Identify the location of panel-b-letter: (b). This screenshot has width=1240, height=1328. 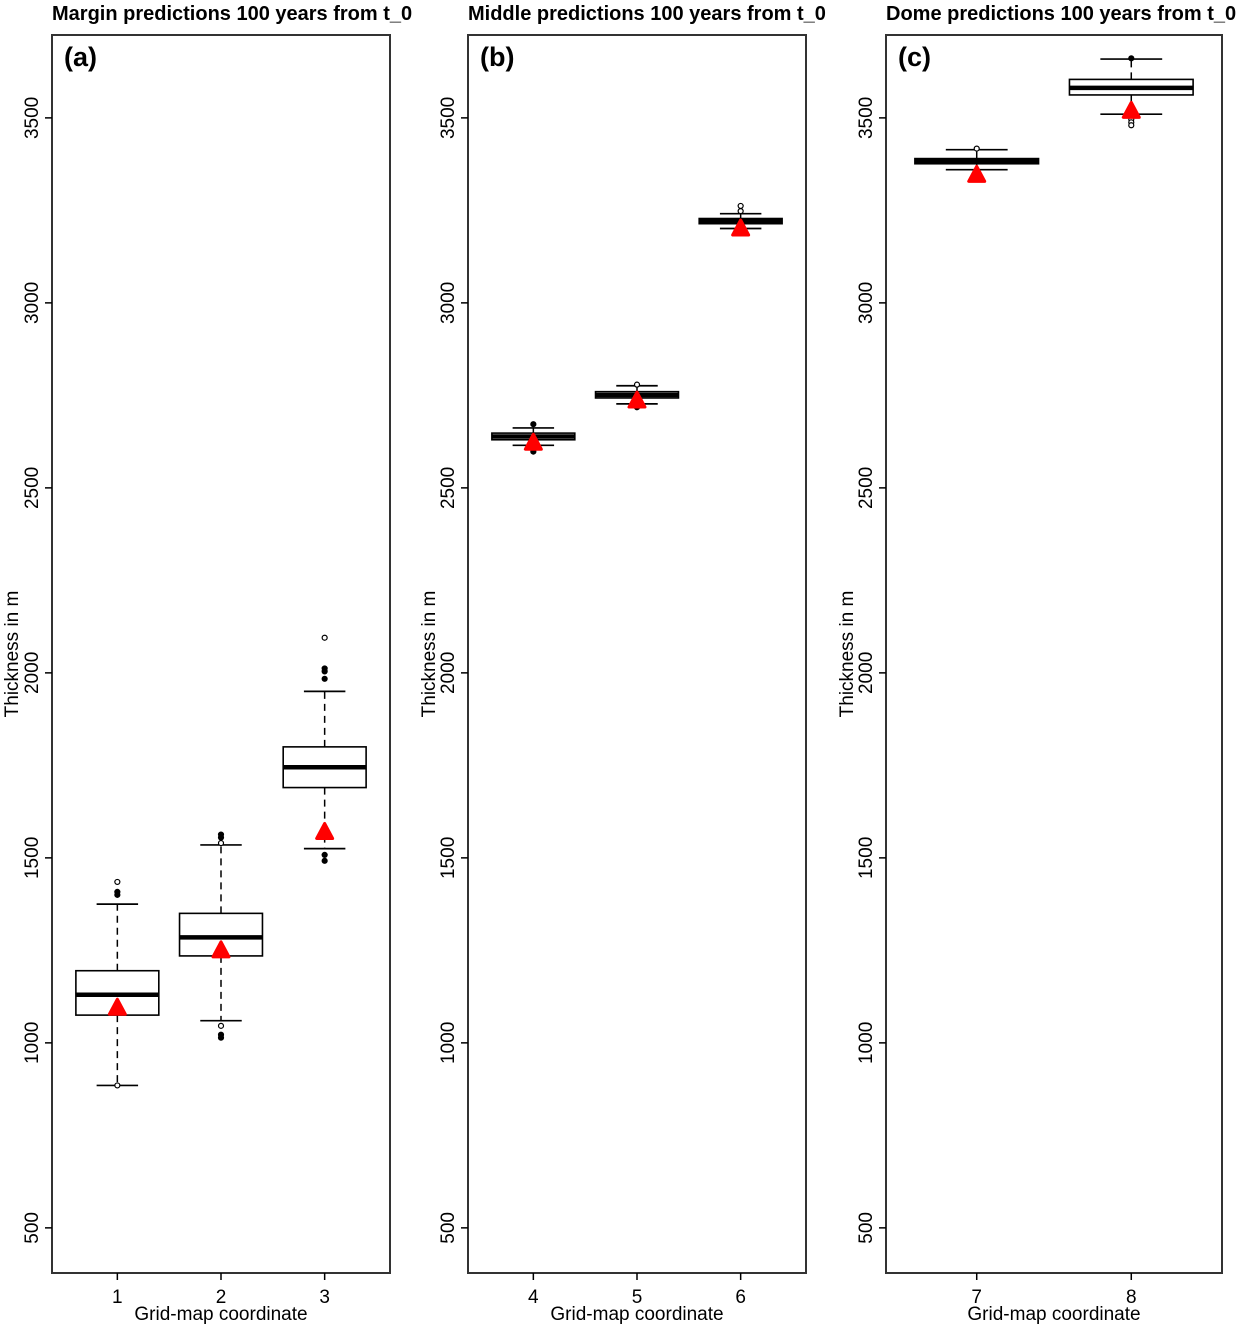
(497, 57).